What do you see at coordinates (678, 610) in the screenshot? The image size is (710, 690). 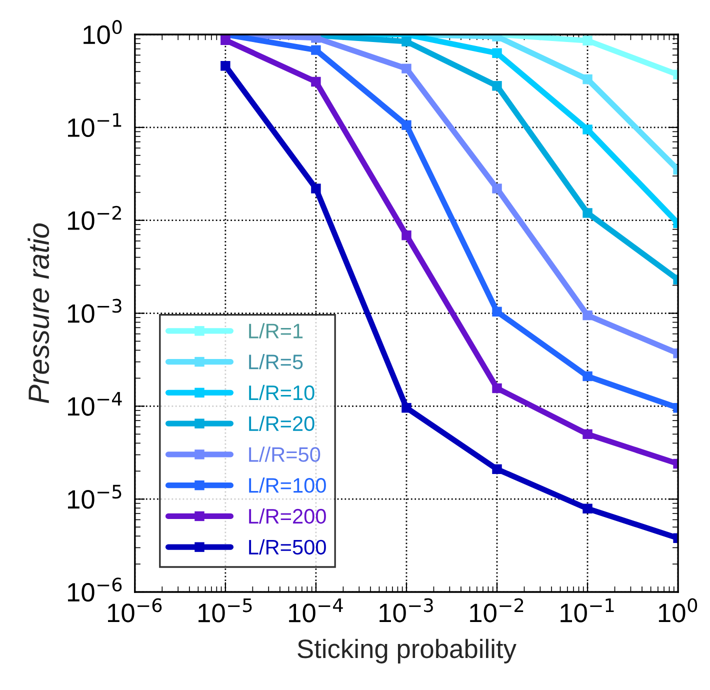 I see `x-tick-label: 10$^{0}$` at bounding box center [678, 610].